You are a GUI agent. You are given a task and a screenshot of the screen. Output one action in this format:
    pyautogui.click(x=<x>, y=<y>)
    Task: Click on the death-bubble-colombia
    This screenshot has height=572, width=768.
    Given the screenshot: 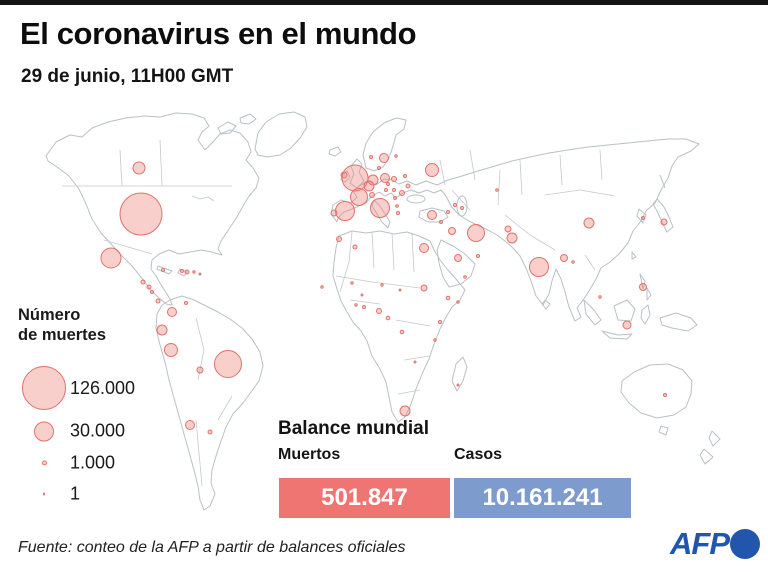 What is the action you would take?
    pyautogui.click(x=172, y=312)
    